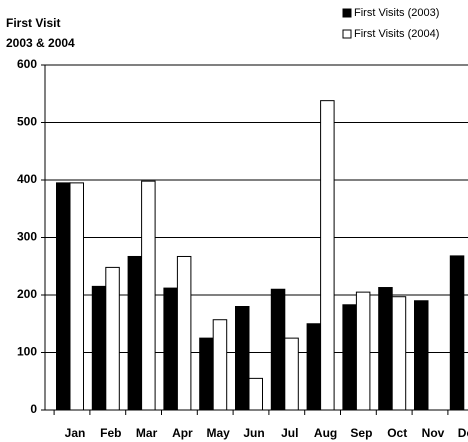  Describe the element at coordinates (27, 179) in the screenshot. I see `y-tick-label: 400` at that location.